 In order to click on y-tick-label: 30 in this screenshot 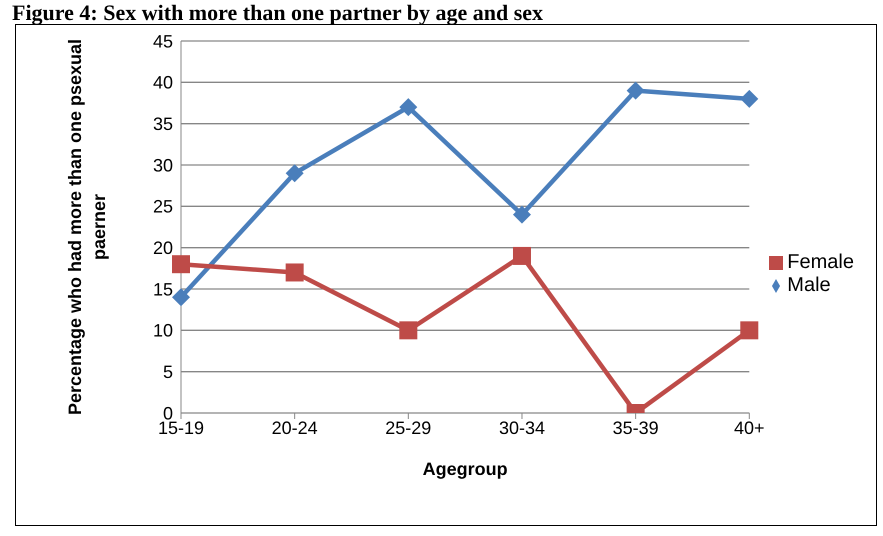, I will do `click(162, 165)`.